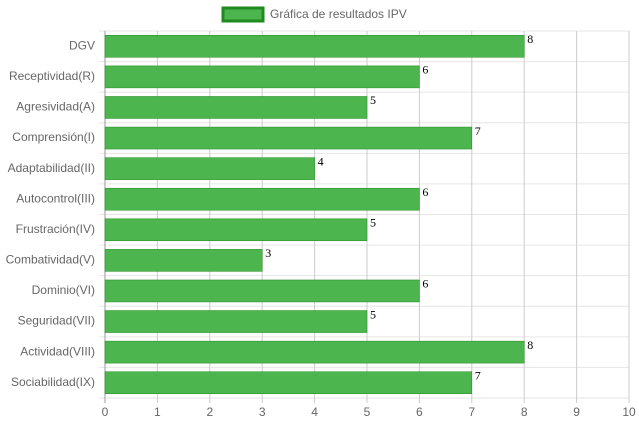 Image resolution: width=639 pixels, height=427 pixels. What do you see at coordinates (576, 412) in the screenshot?
I see `x-tick-label: 9` at bounding box center [576, 412].